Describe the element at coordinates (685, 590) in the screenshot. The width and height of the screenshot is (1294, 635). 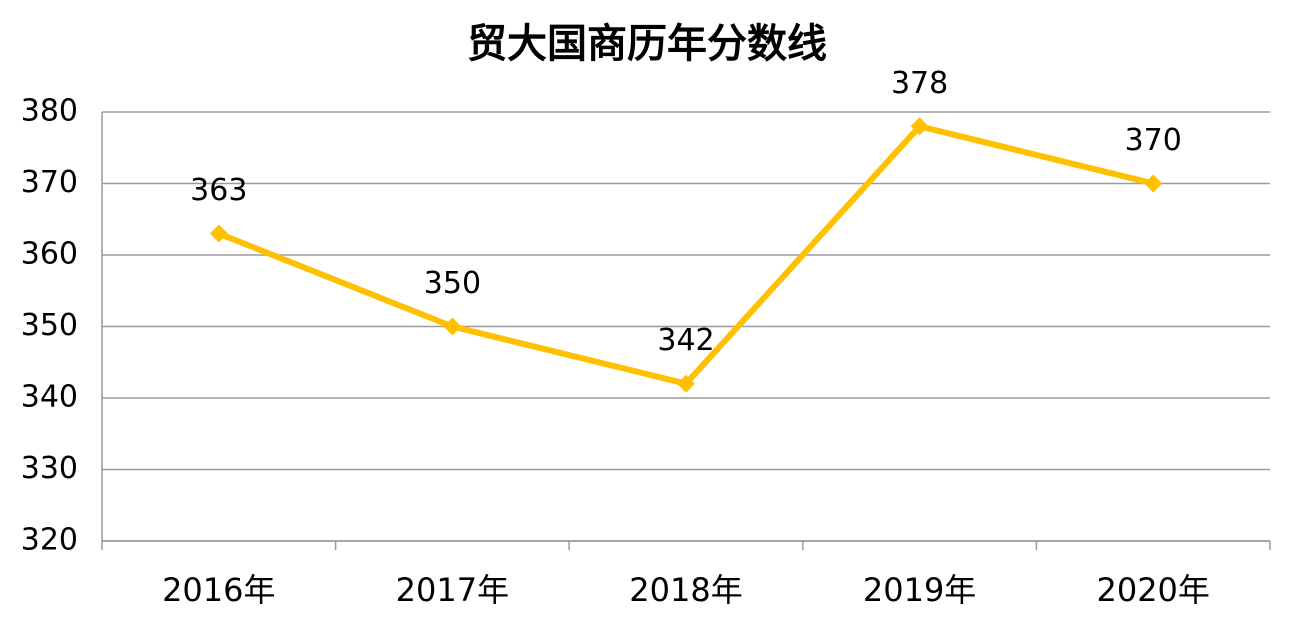
I see `x-tick-label: 2018年` at that location.